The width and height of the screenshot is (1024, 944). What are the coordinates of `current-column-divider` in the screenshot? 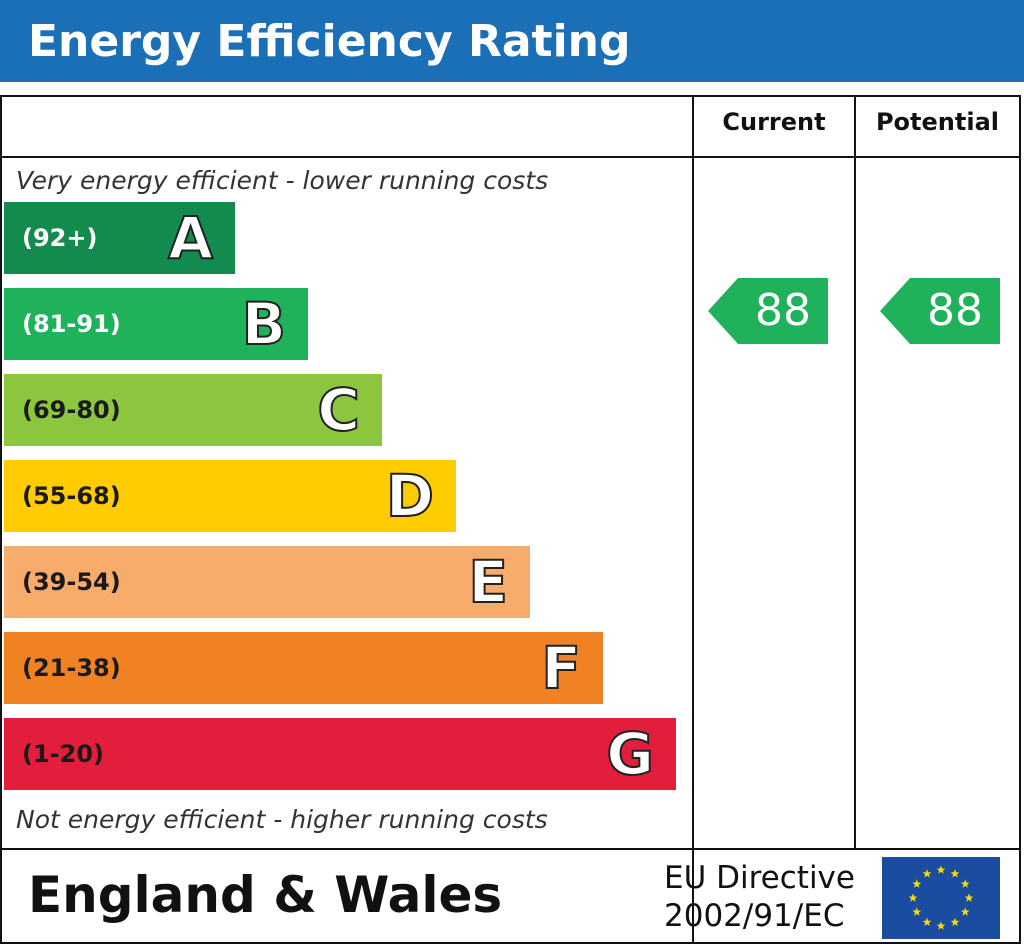 It's located at (693, 519).